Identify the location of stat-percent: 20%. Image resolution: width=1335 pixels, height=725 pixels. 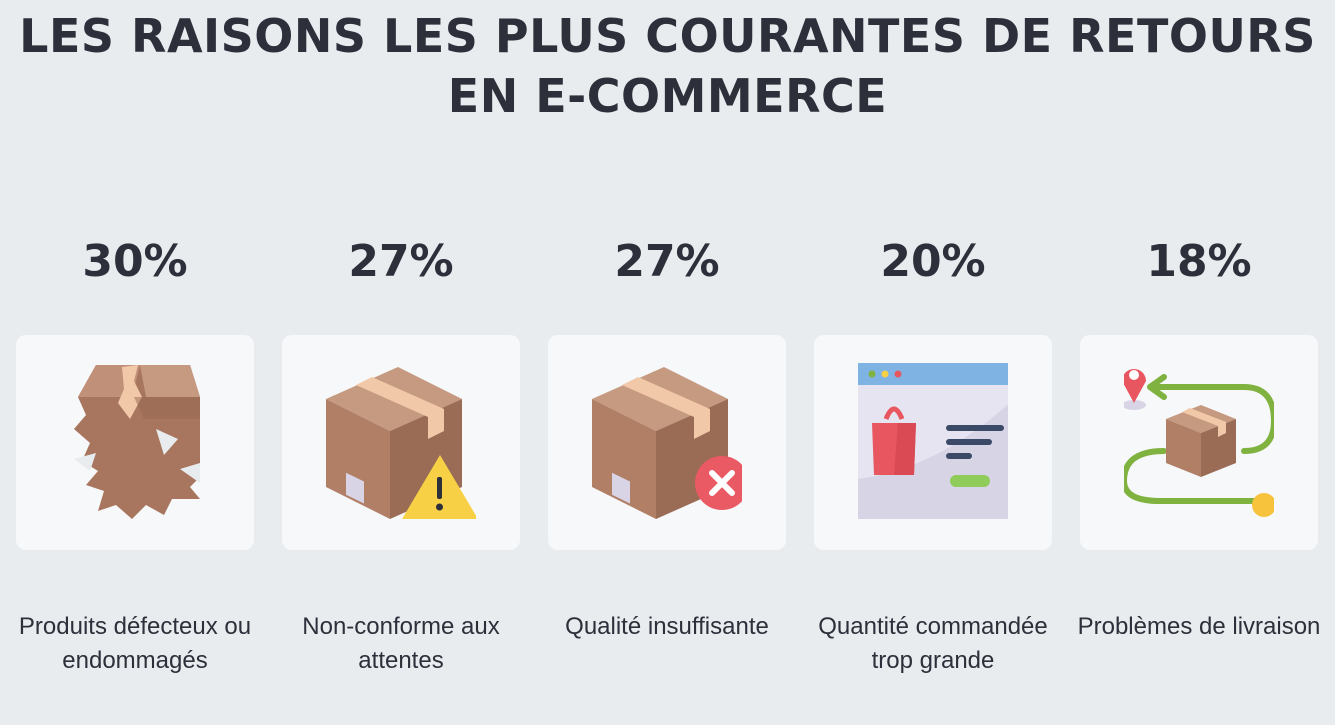
(933, 261).